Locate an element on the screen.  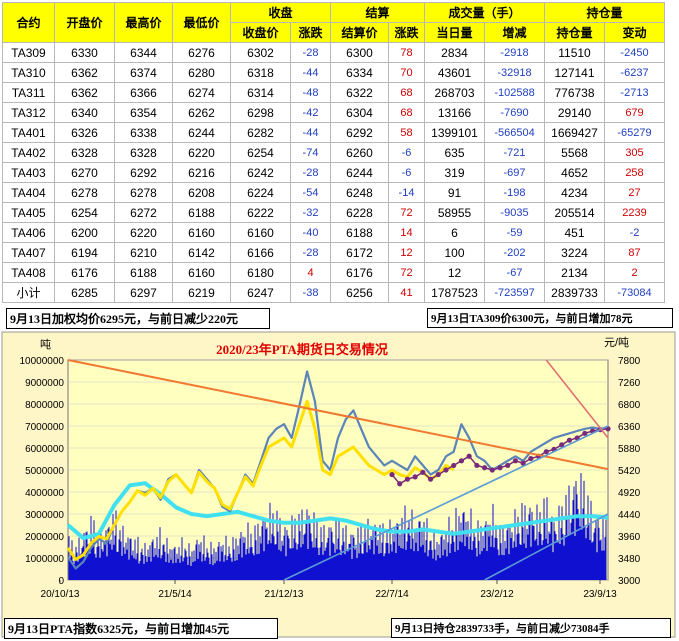
chart-title: 2020/23年PTA期货日交易情况 is located at coordinates (302, 349).